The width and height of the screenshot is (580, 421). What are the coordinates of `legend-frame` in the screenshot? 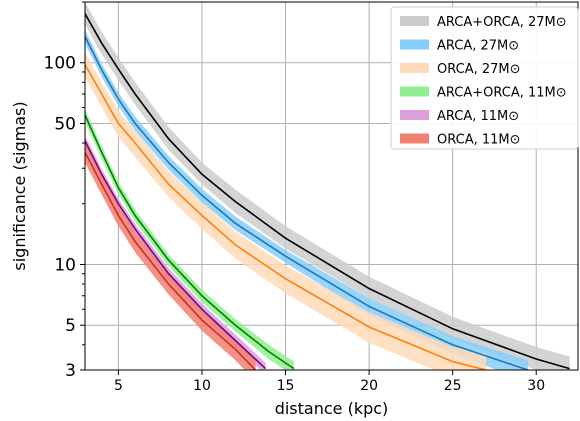 It's located at (484, 78).